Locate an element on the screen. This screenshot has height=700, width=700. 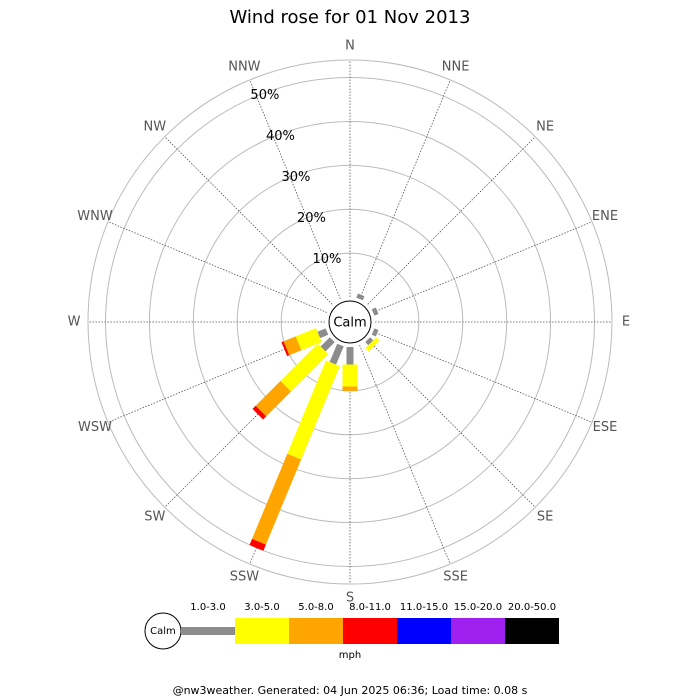
direction-label: SE is located at coordinates (545, 517).